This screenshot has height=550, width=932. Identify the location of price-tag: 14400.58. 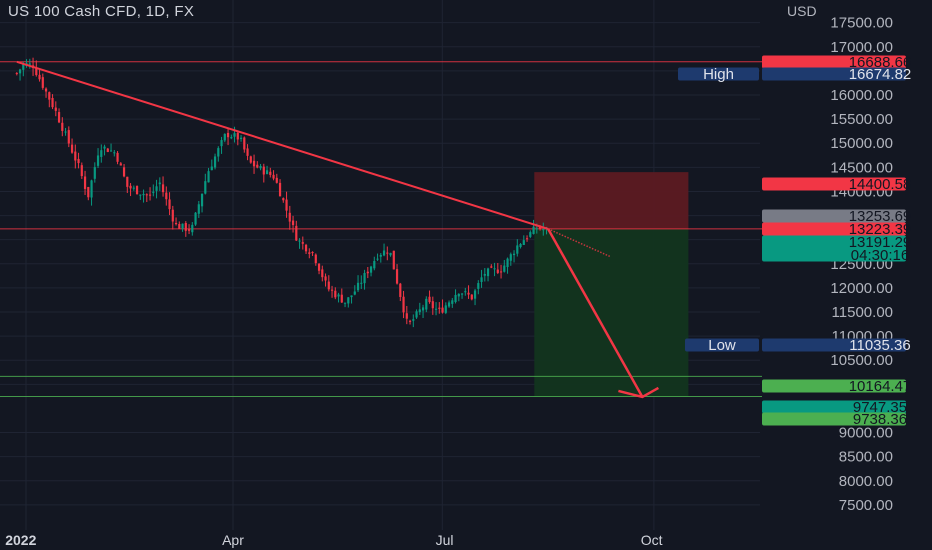
(836, 184).